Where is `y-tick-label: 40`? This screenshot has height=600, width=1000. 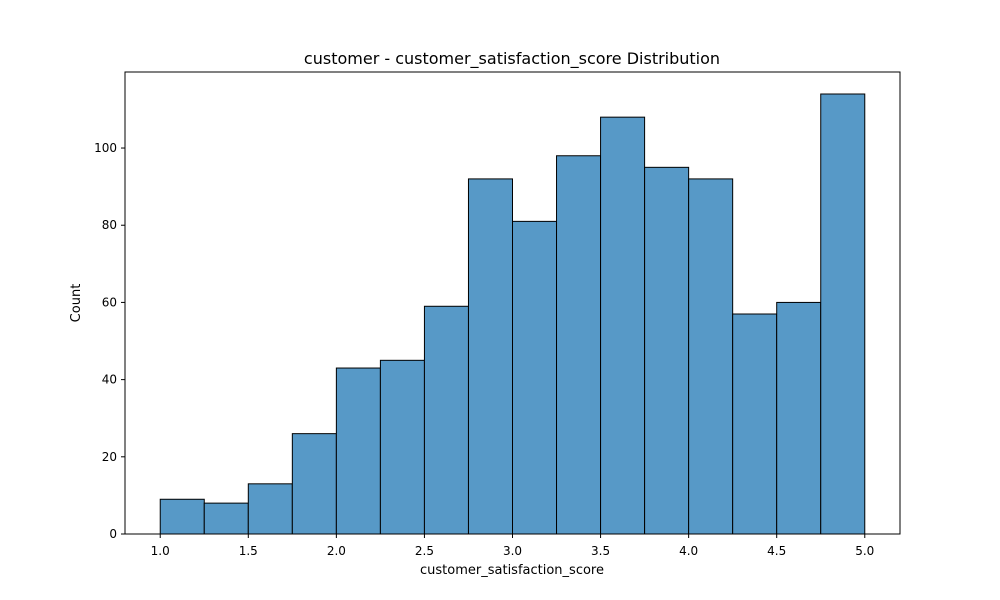
y-tick-label: 40 is located at coordinates (109, 380).